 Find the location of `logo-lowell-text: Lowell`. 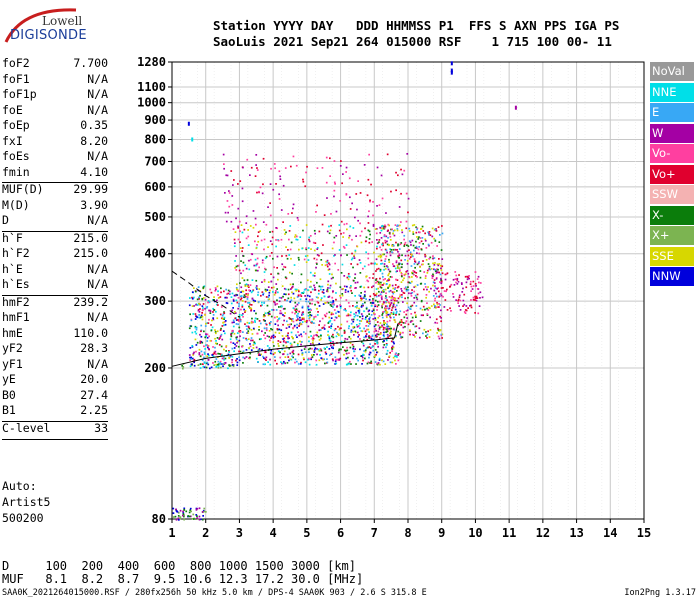

logo-lowell-text: Lowell is located at coordinates (62, 21).